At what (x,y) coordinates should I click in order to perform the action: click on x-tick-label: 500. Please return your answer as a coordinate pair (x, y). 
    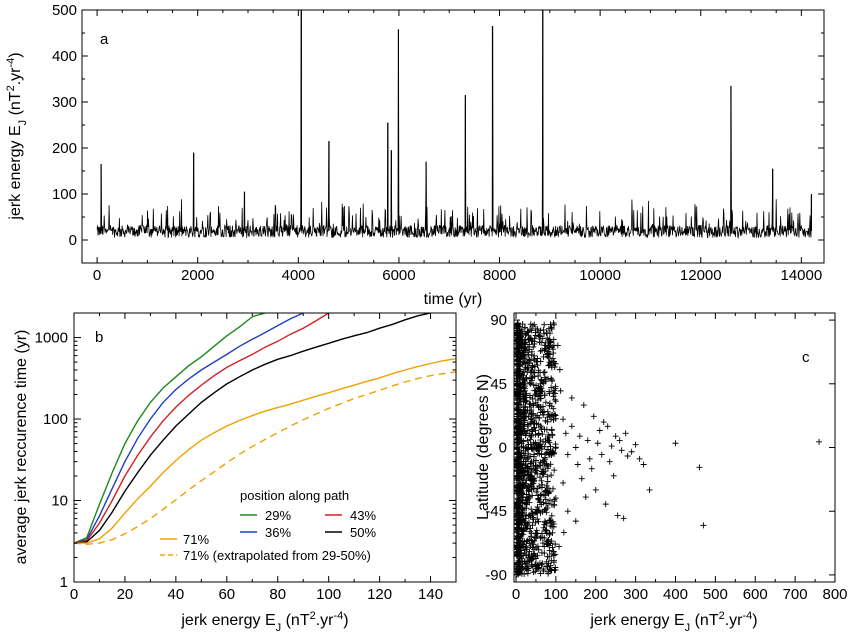
    Looking at the image, I should click on (715, 594).